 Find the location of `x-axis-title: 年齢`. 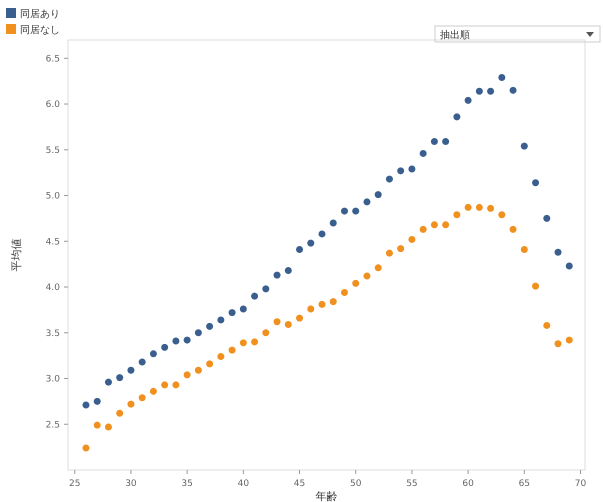

x-axis-title: 年齢 is located at coordinates (327, 496).